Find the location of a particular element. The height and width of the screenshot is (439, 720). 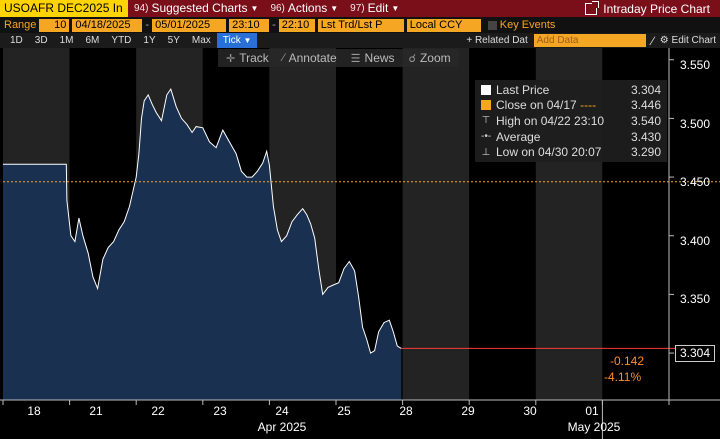

price-mode-select: Lst Trd/Lst P is located at coordinates (360, 25).